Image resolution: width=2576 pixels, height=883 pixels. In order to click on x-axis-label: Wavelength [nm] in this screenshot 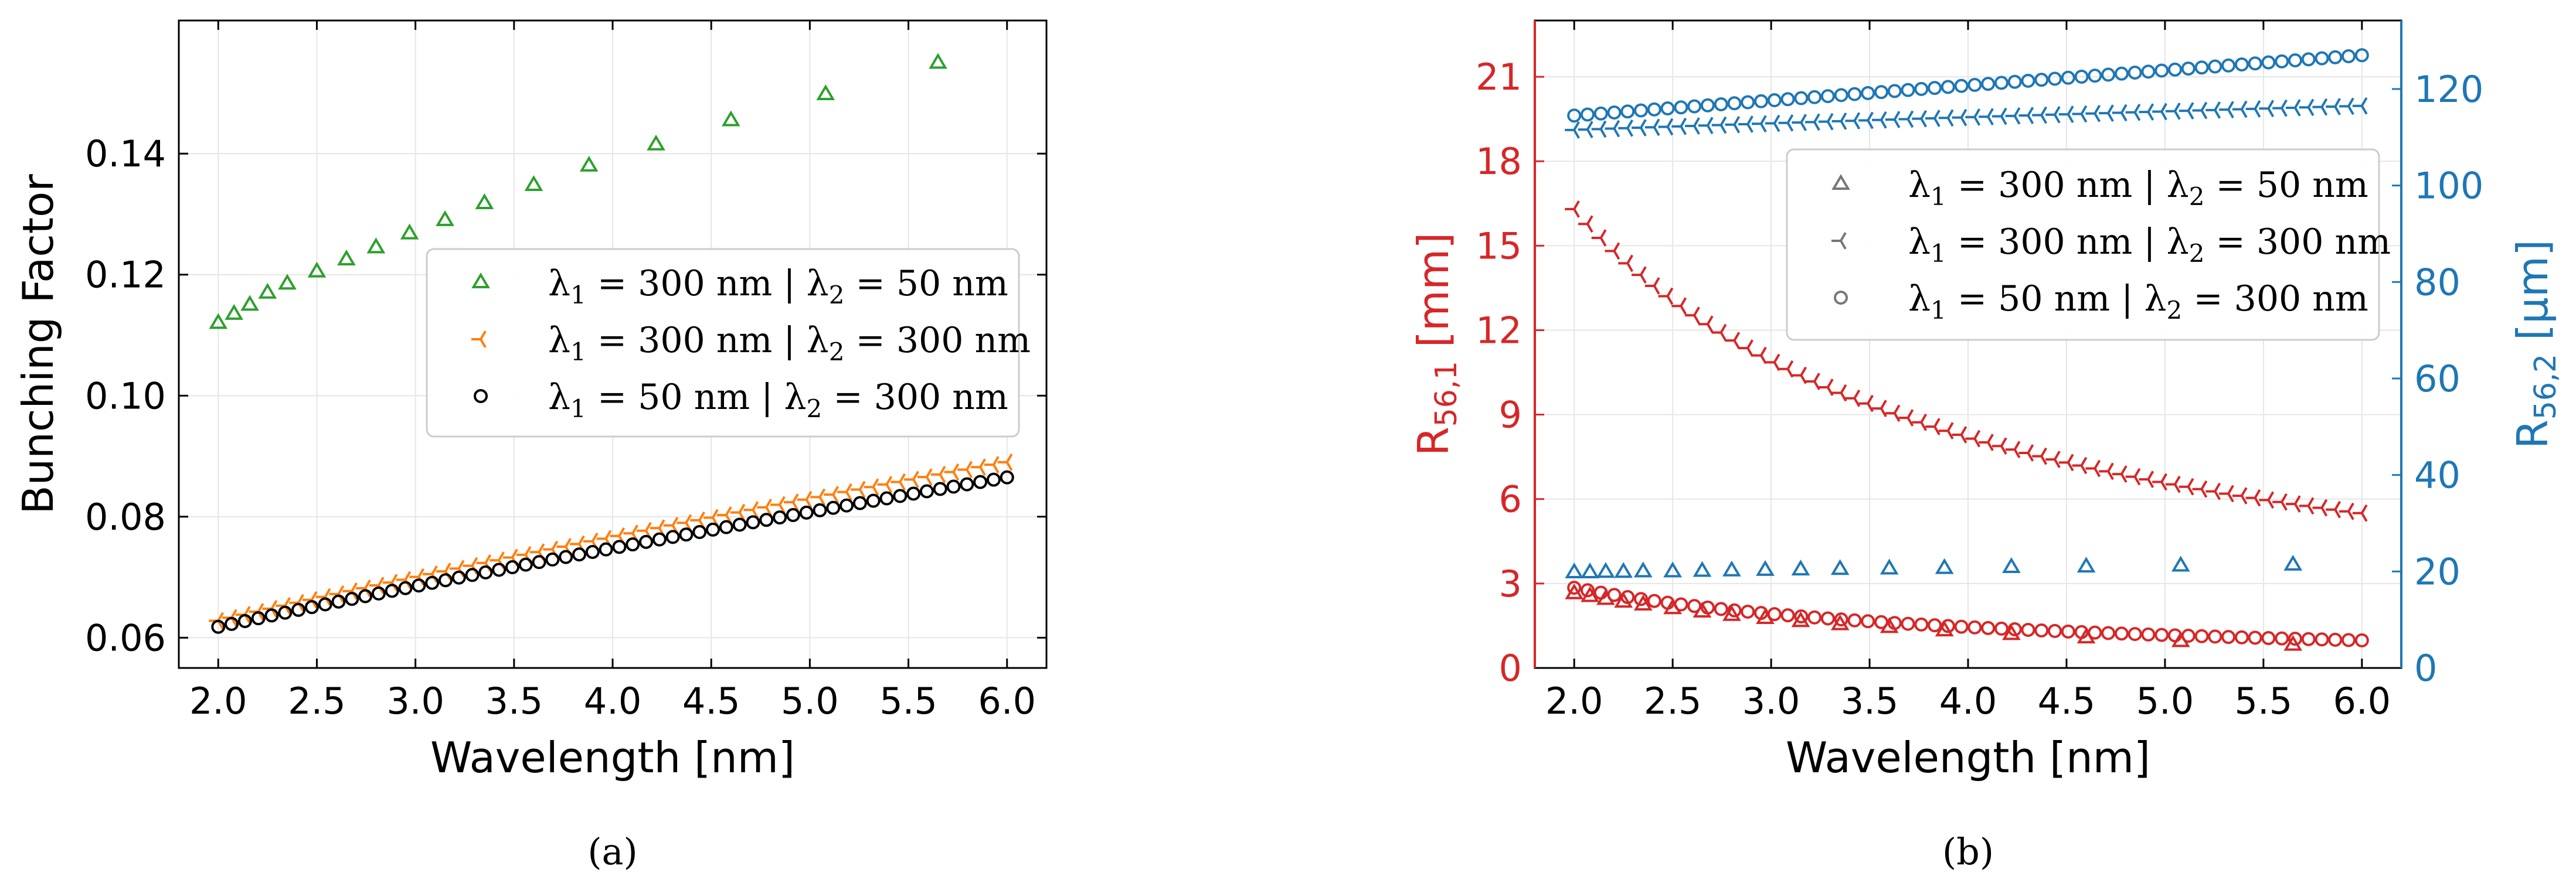, I will do `click(613, 757)`.